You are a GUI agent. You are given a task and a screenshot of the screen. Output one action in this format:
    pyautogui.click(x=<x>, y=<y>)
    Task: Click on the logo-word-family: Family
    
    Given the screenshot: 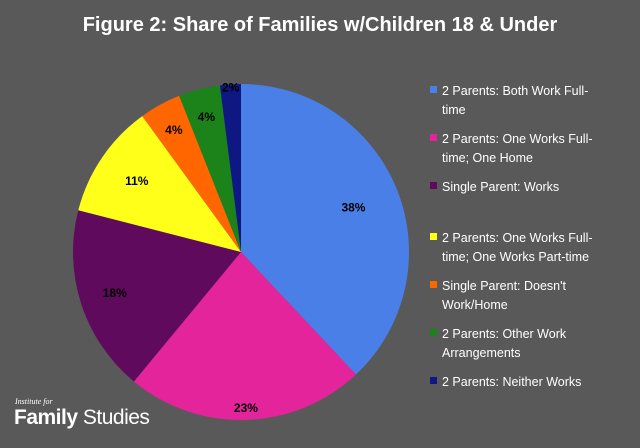 What is the action you would take?
    pyautogui.click(x=46, y=417)
    